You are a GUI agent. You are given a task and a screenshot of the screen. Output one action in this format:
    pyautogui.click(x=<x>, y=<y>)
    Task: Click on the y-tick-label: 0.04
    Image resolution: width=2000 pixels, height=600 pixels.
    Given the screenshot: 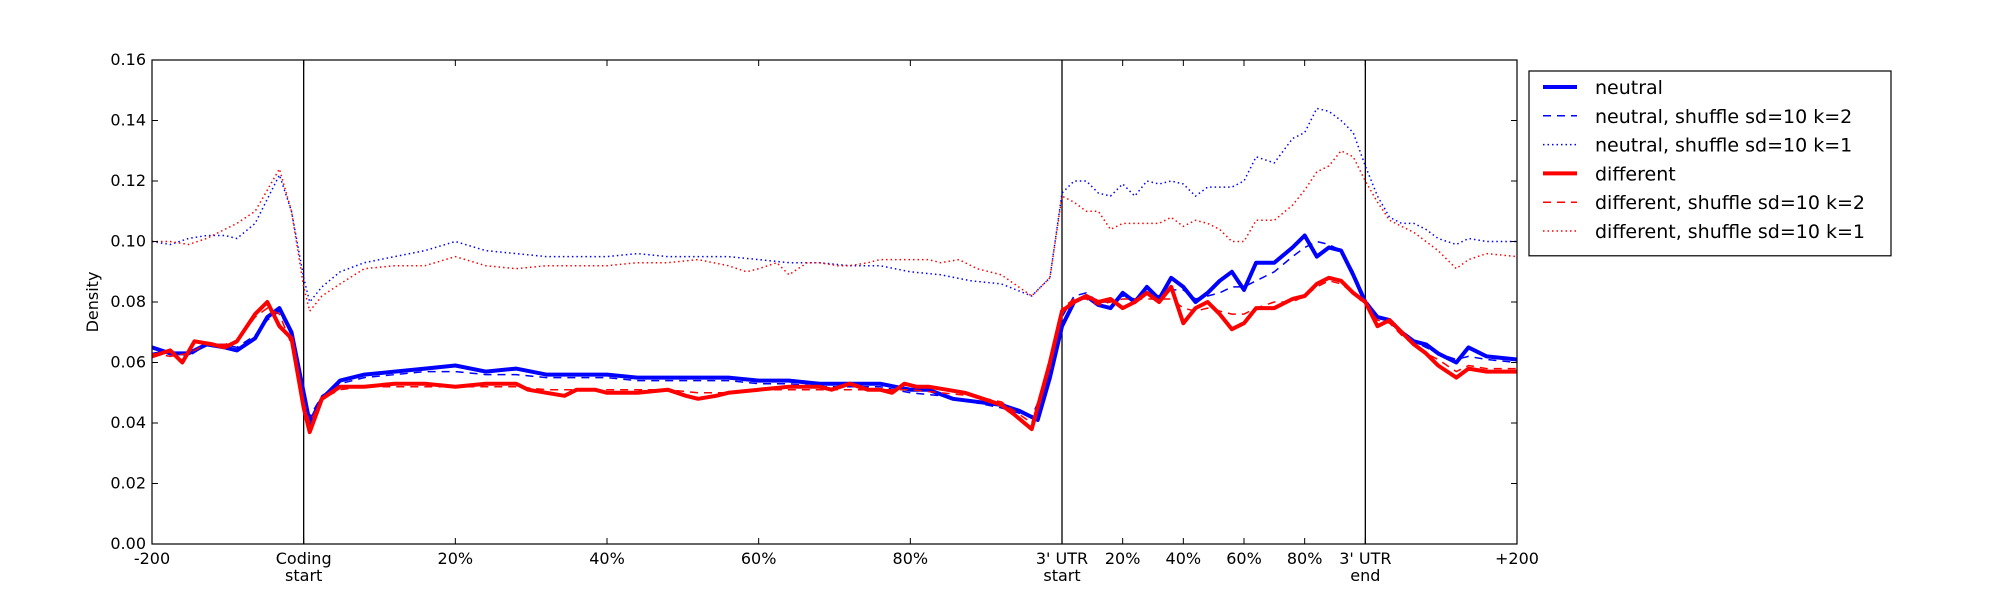 What is the action you would take?
    pyautogui.click(x=128, y=422)
    